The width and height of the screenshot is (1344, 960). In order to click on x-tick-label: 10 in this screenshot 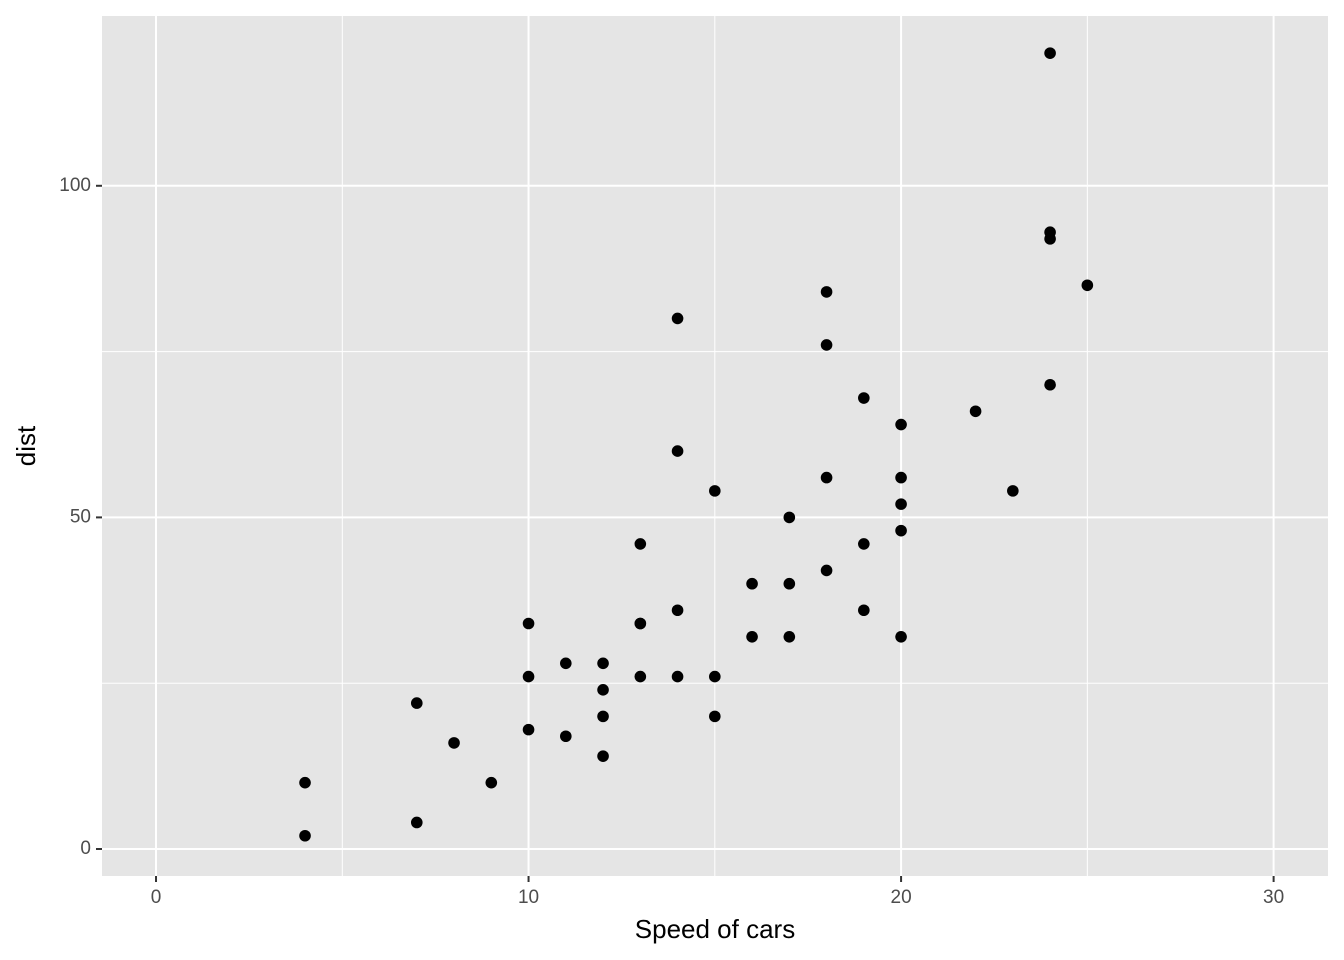, I will do `click(528, 897)`.